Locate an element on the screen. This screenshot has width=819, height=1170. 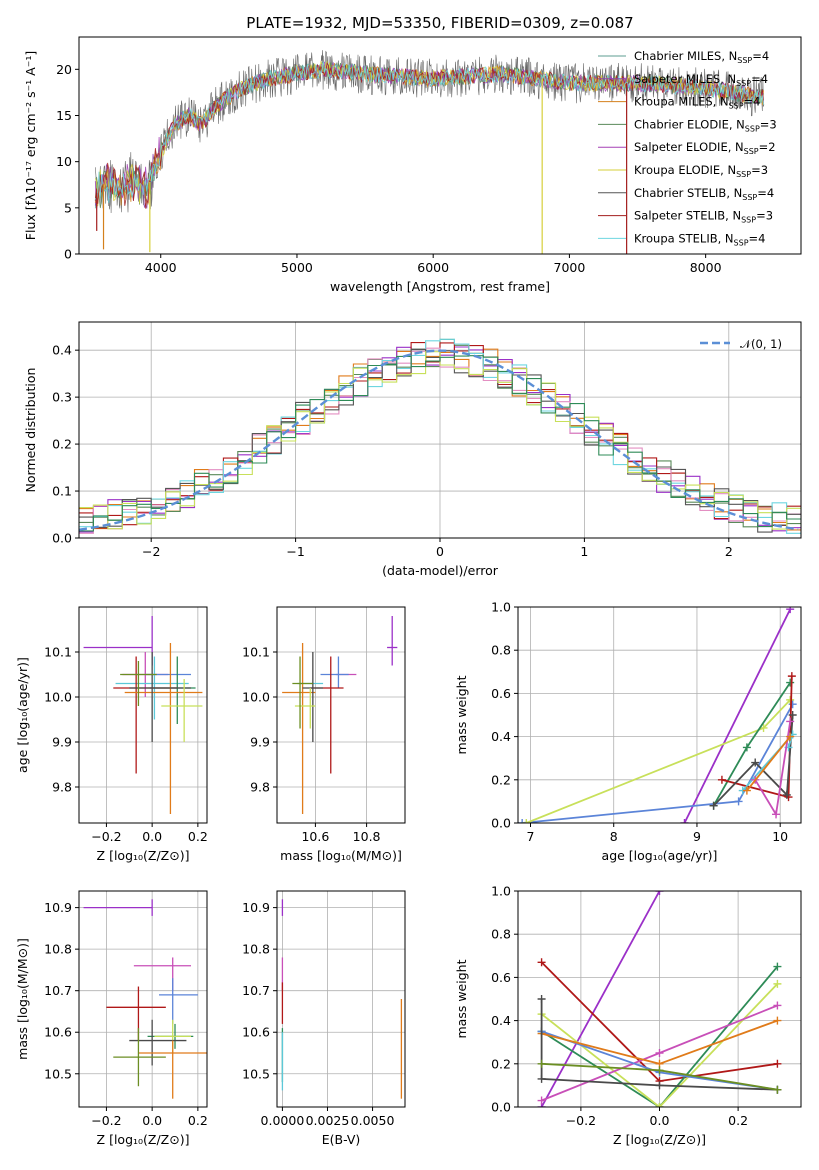
x-tick-label: −2 is located at coordinates (151, 551).